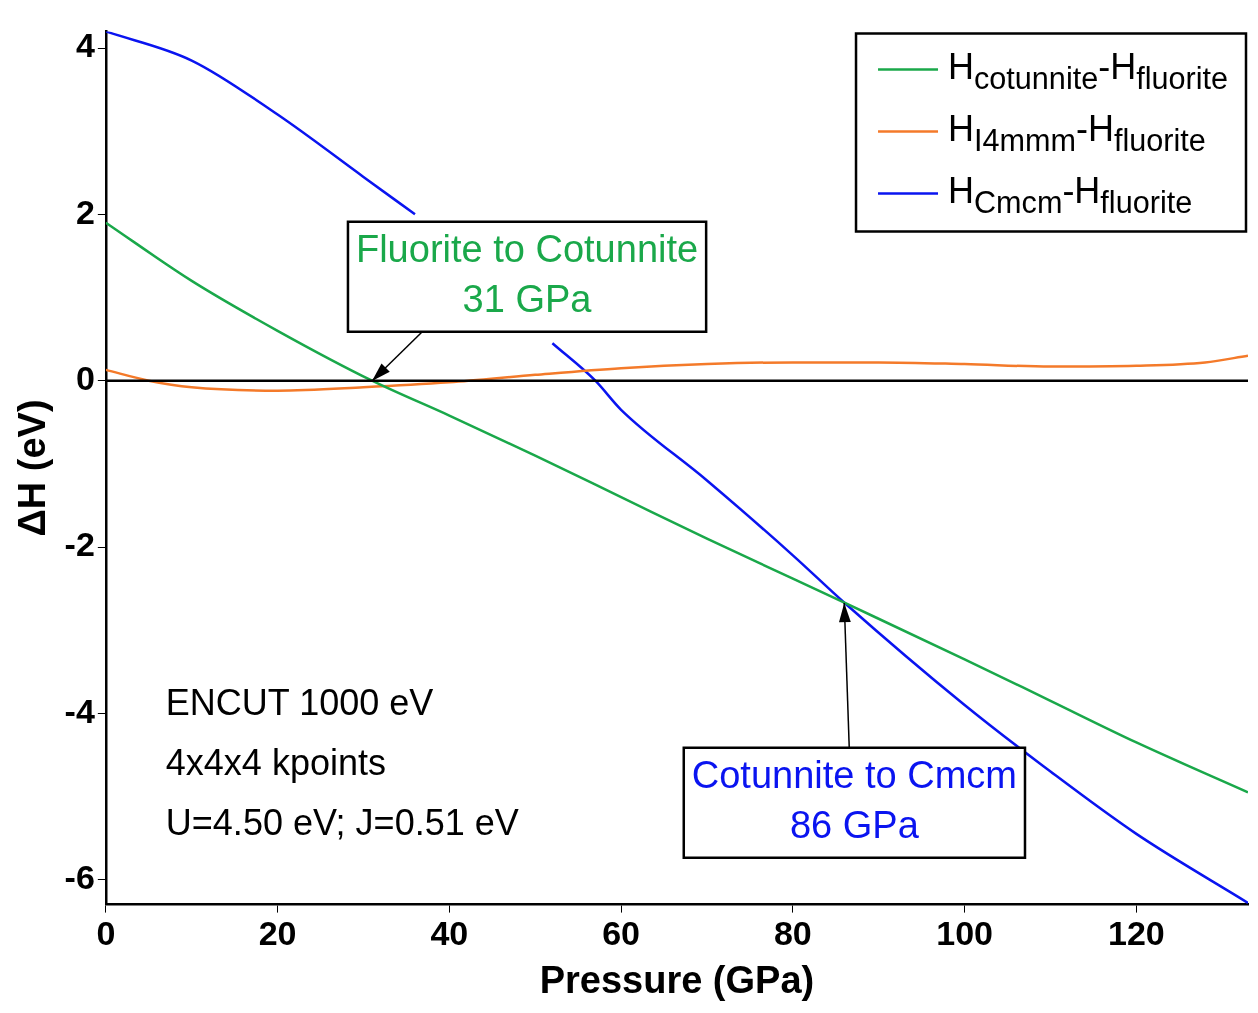 The width and height of the screenshot is (1258, 1013). Describe the element at coordinates (275, 762) in the screenshot. I see `annotation: 4x4x4 kpoints` at that location.